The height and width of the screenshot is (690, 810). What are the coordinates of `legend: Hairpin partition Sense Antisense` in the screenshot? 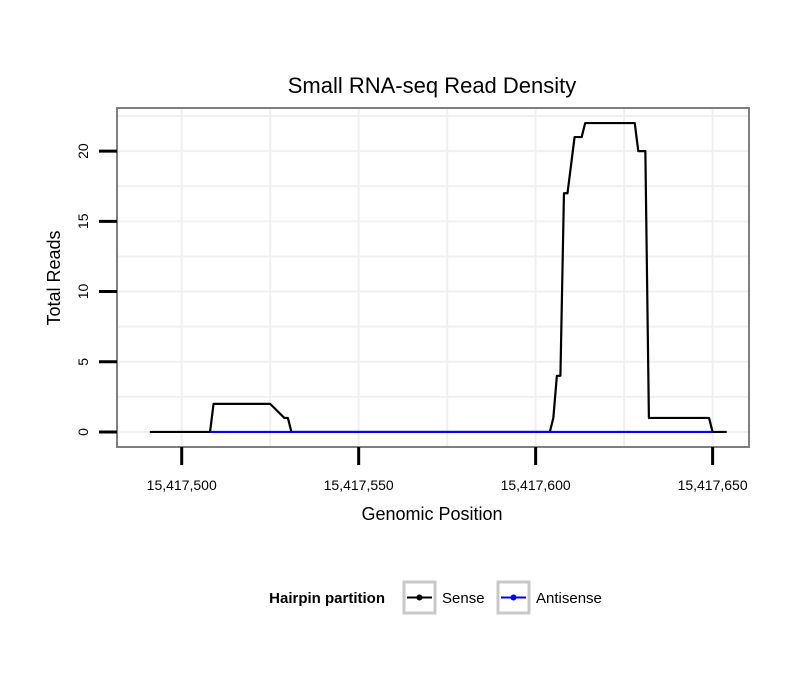 It's located at (435, 597).